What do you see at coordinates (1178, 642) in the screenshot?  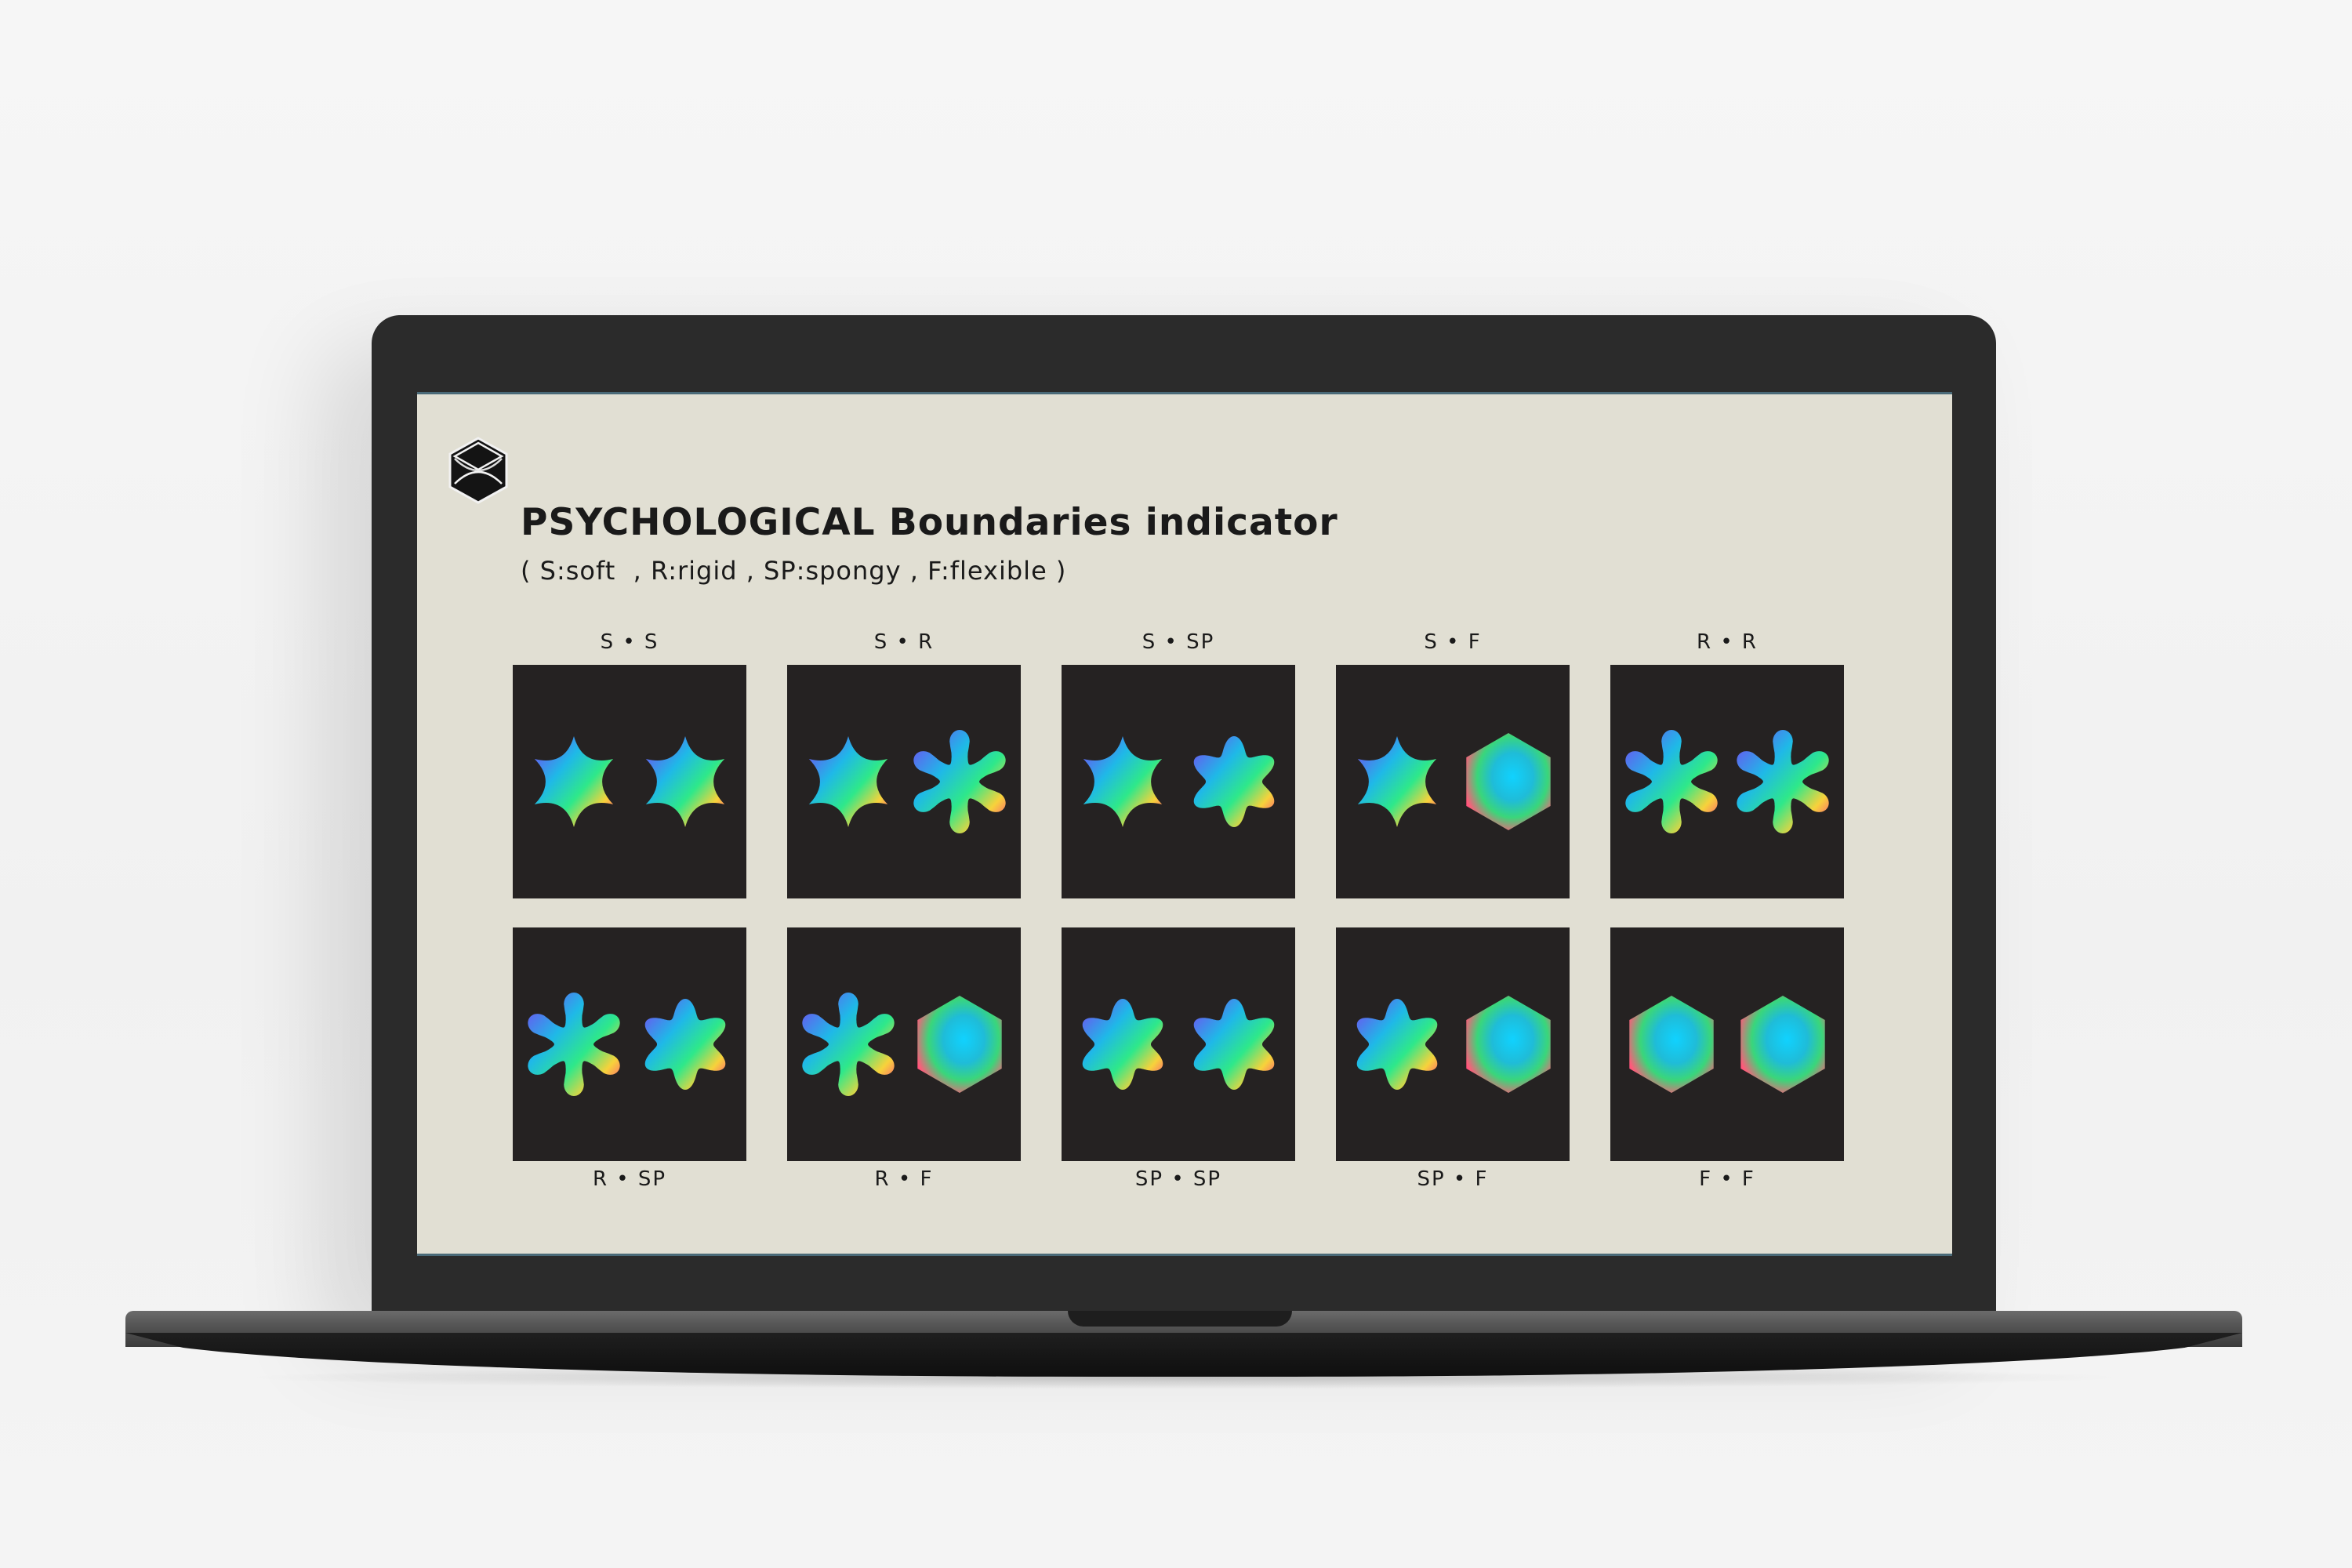 I see `tile-label: S • SP` at bounding box center [1178, 642].